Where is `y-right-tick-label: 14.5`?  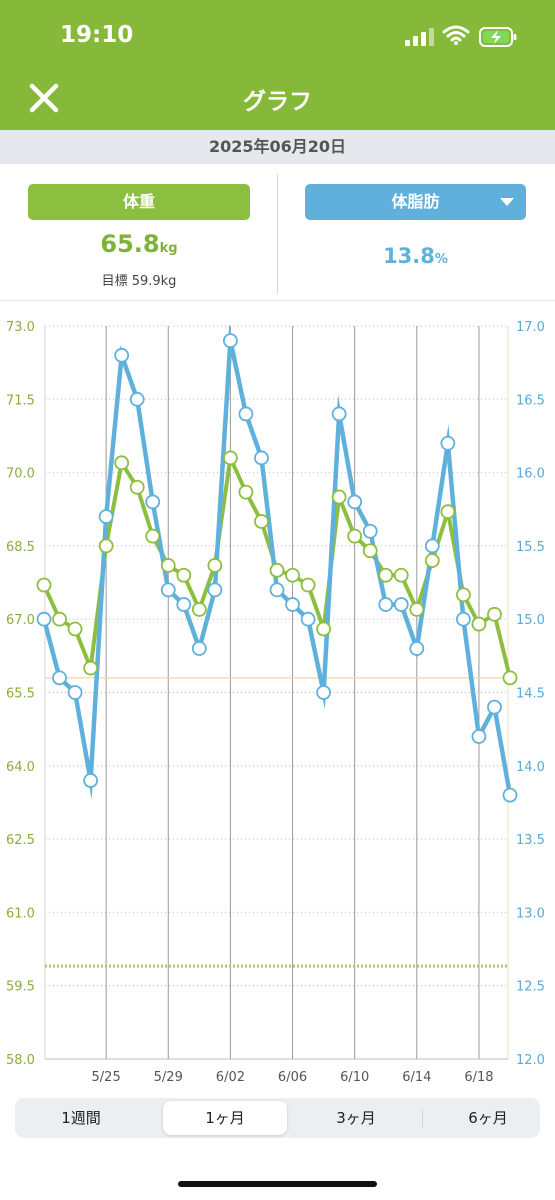 y-right-tick-label: 14.5 is located at coordinates (530, 694).